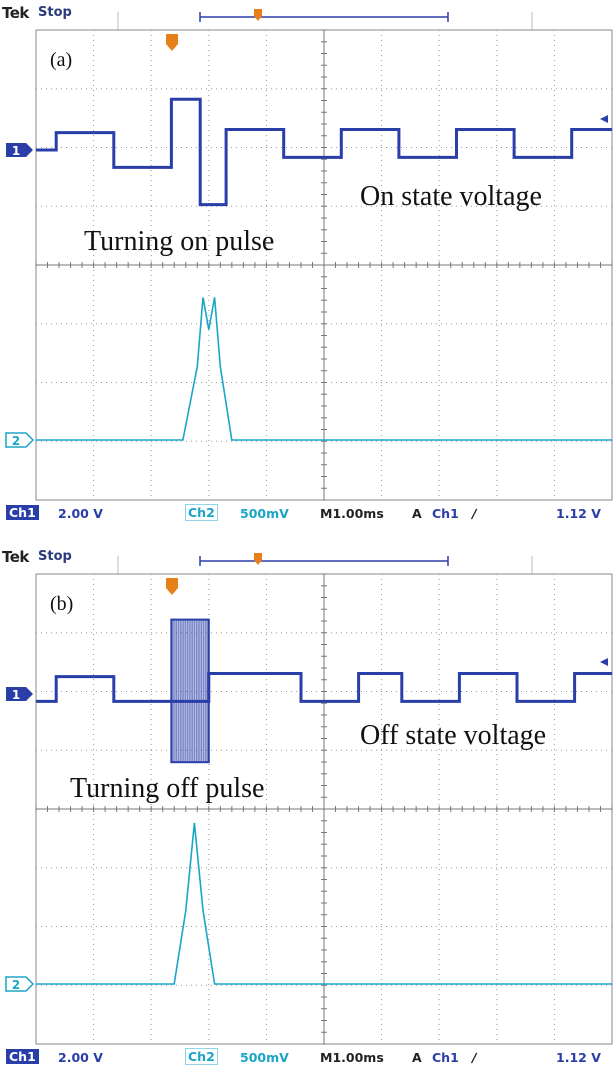 This screenshot has width=615, height=1068. I want to click on annotation-state-voltage: On state voltage, so click(451, 196).